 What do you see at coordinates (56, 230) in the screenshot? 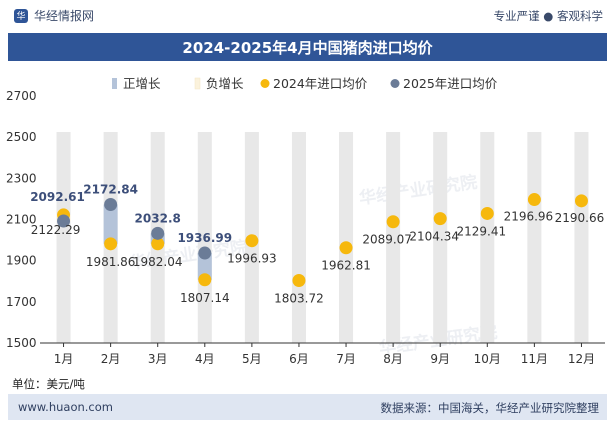
I see `label-2024: 2122.29` at bounding box center [56, 230].